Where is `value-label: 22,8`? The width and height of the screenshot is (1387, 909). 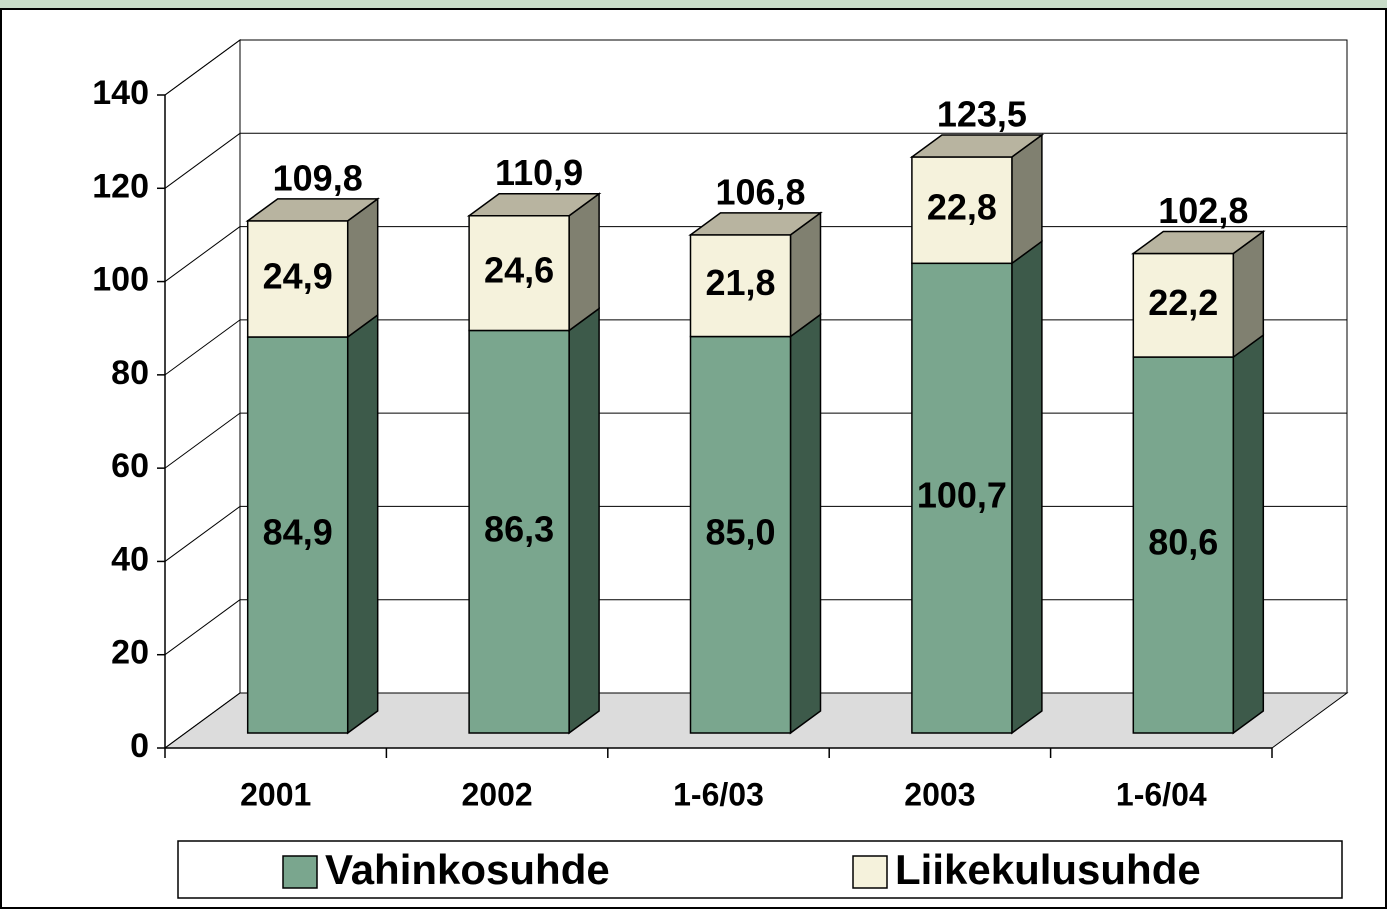 value-label: 22,8 is located at coordinates (962, 207).